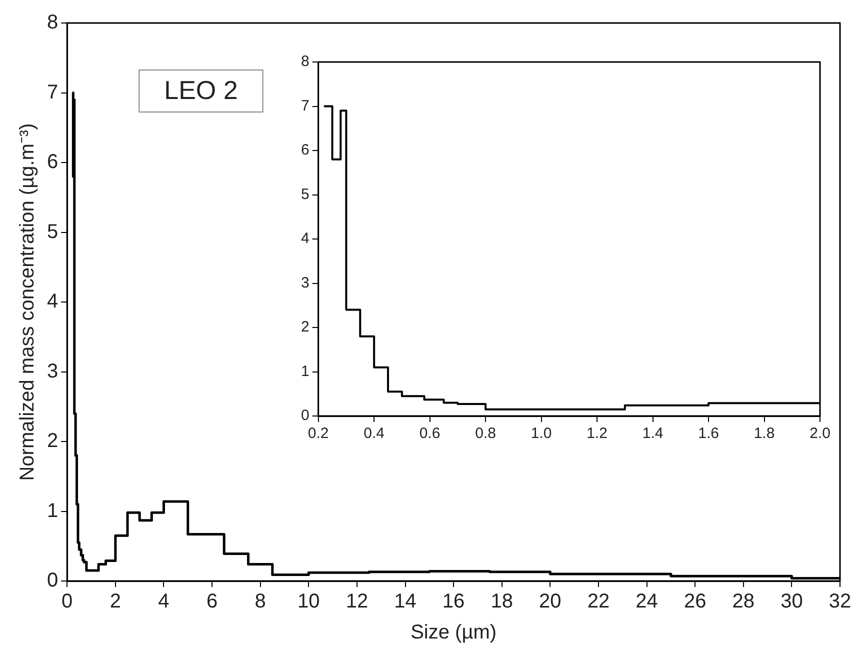 The image size is (868, 665). Describe the element at coordinates (653, 433) in the screenshot. I see `x-tick-label: 1.4` at that location.